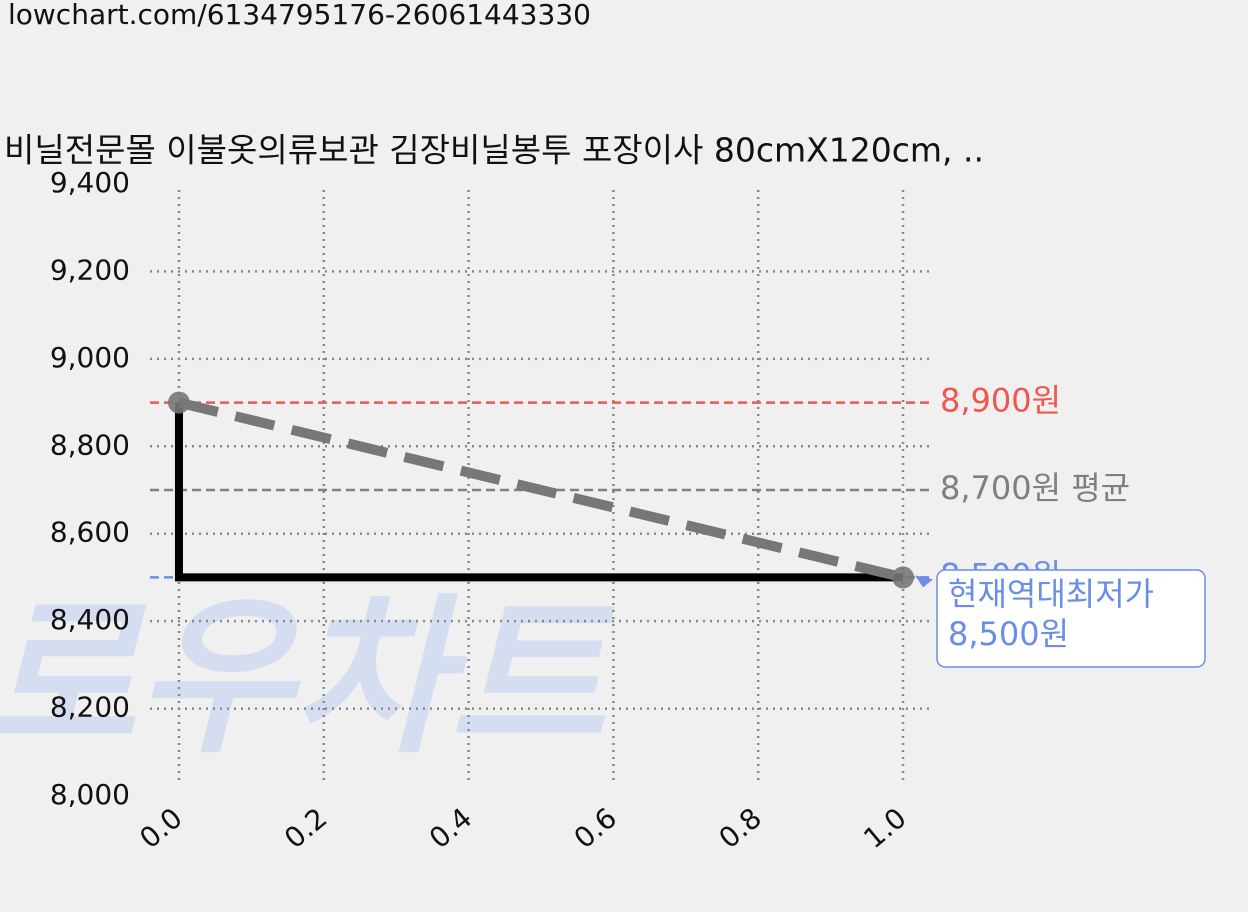 The width and height of the screenshot is (1248, 912). Describe the element at coordinates (1008, 634) in the screenshot. I see `annotation-text: 8,500원` at that location.